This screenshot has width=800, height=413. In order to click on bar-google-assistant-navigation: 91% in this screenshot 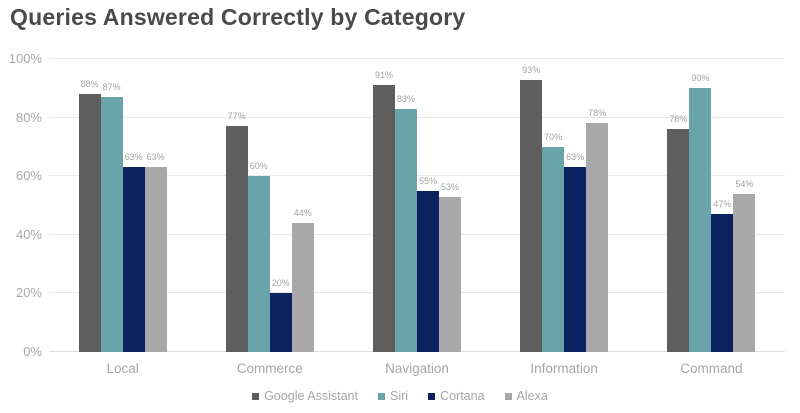, I will do `click(383, 211)`.